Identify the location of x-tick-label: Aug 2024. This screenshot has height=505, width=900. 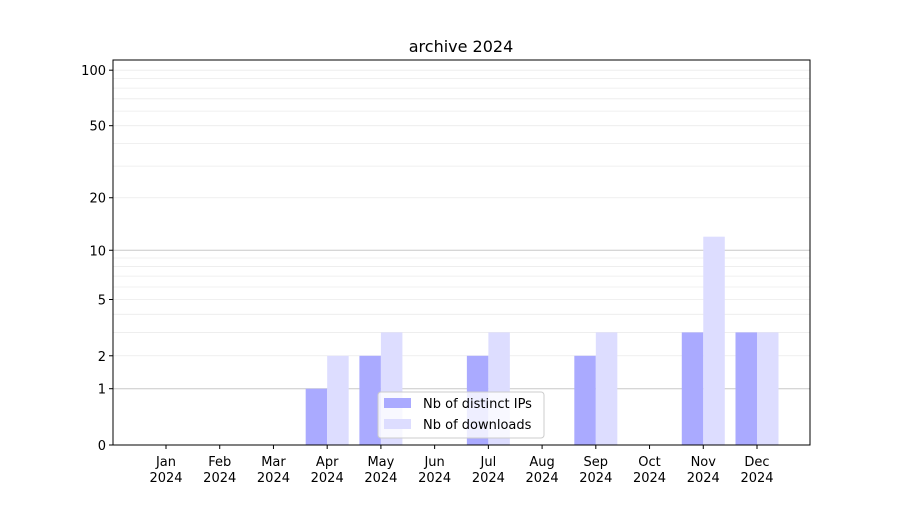
(542, 470).